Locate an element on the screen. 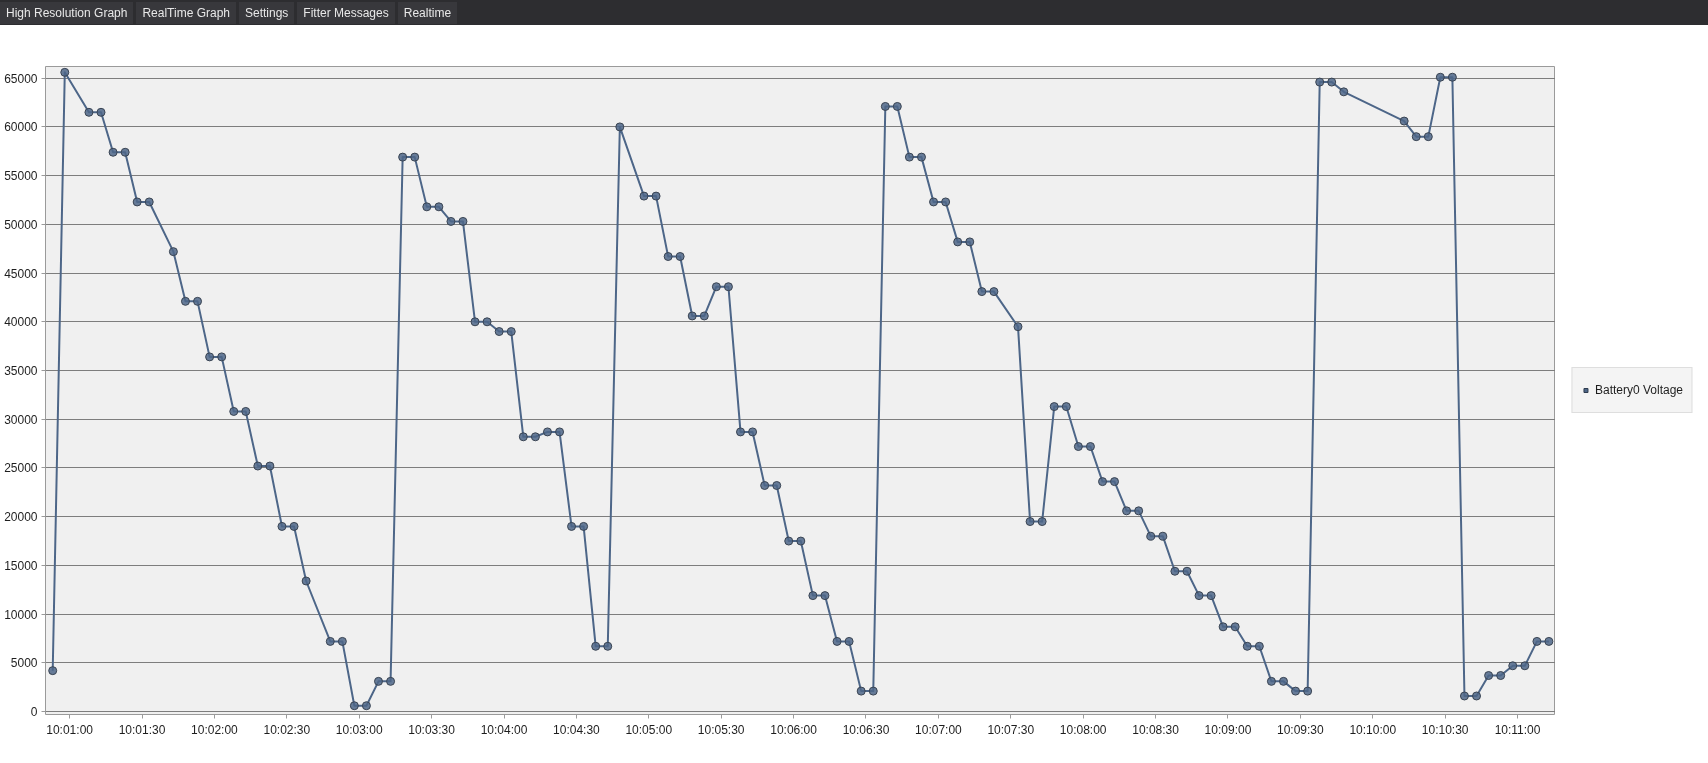  text: RealTime Graph is located at coordinates (186, 13).